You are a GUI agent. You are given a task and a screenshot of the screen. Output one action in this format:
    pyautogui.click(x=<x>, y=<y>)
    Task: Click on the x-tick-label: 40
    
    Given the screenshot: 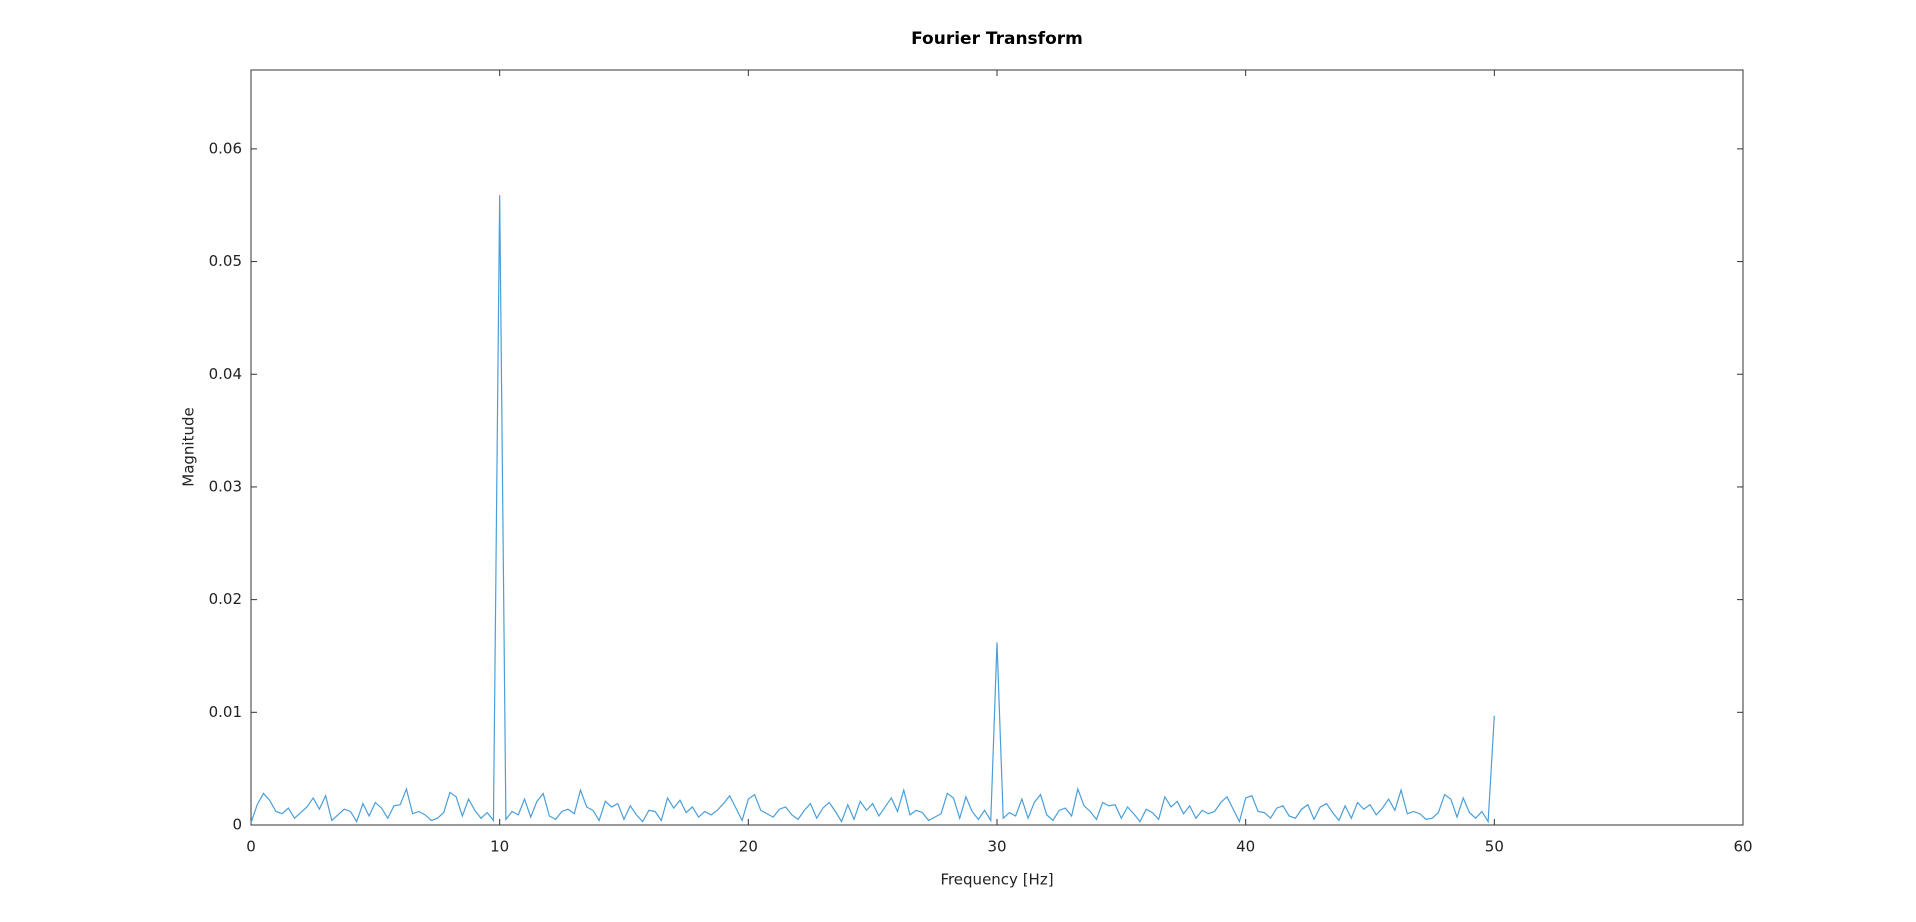 What is the action you would take?
    pyautogui.click(x=1245, y=847)
    